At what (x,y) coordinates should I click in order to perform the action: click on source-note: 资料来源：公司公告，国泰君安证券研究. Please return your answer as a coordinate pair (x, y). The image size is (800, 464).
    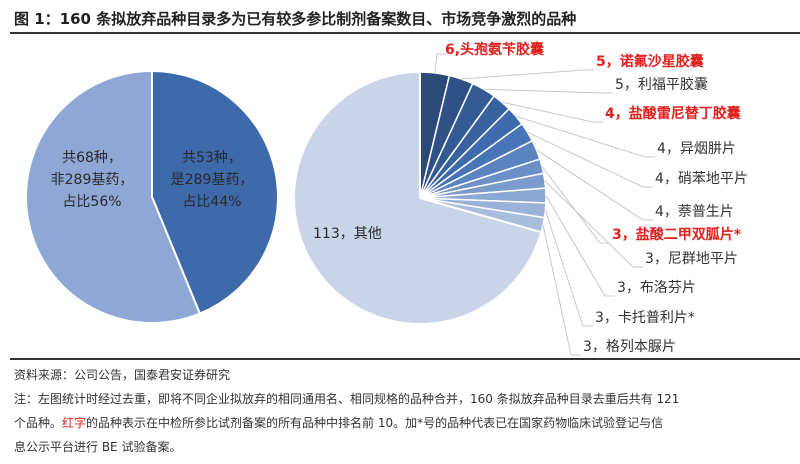
    Looking at the image, I should click on (122, 375).